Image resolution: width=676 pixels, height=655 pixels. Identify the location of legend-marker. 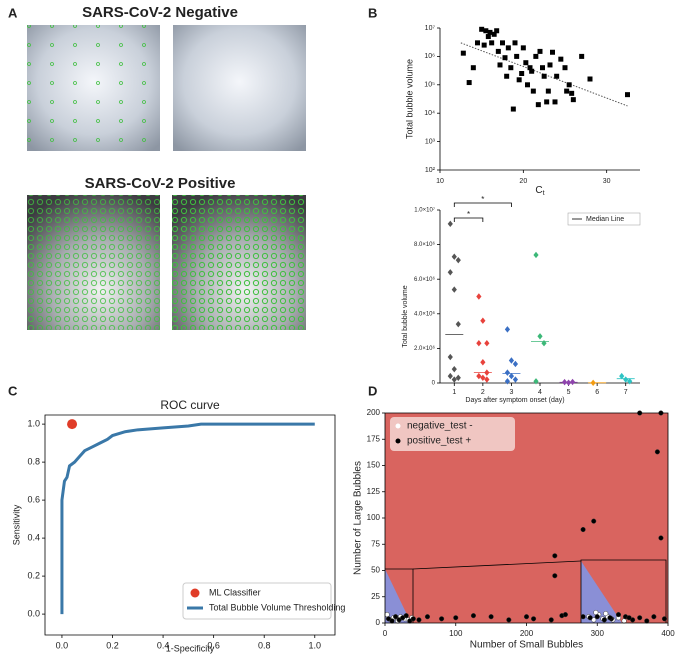
(398, 441).